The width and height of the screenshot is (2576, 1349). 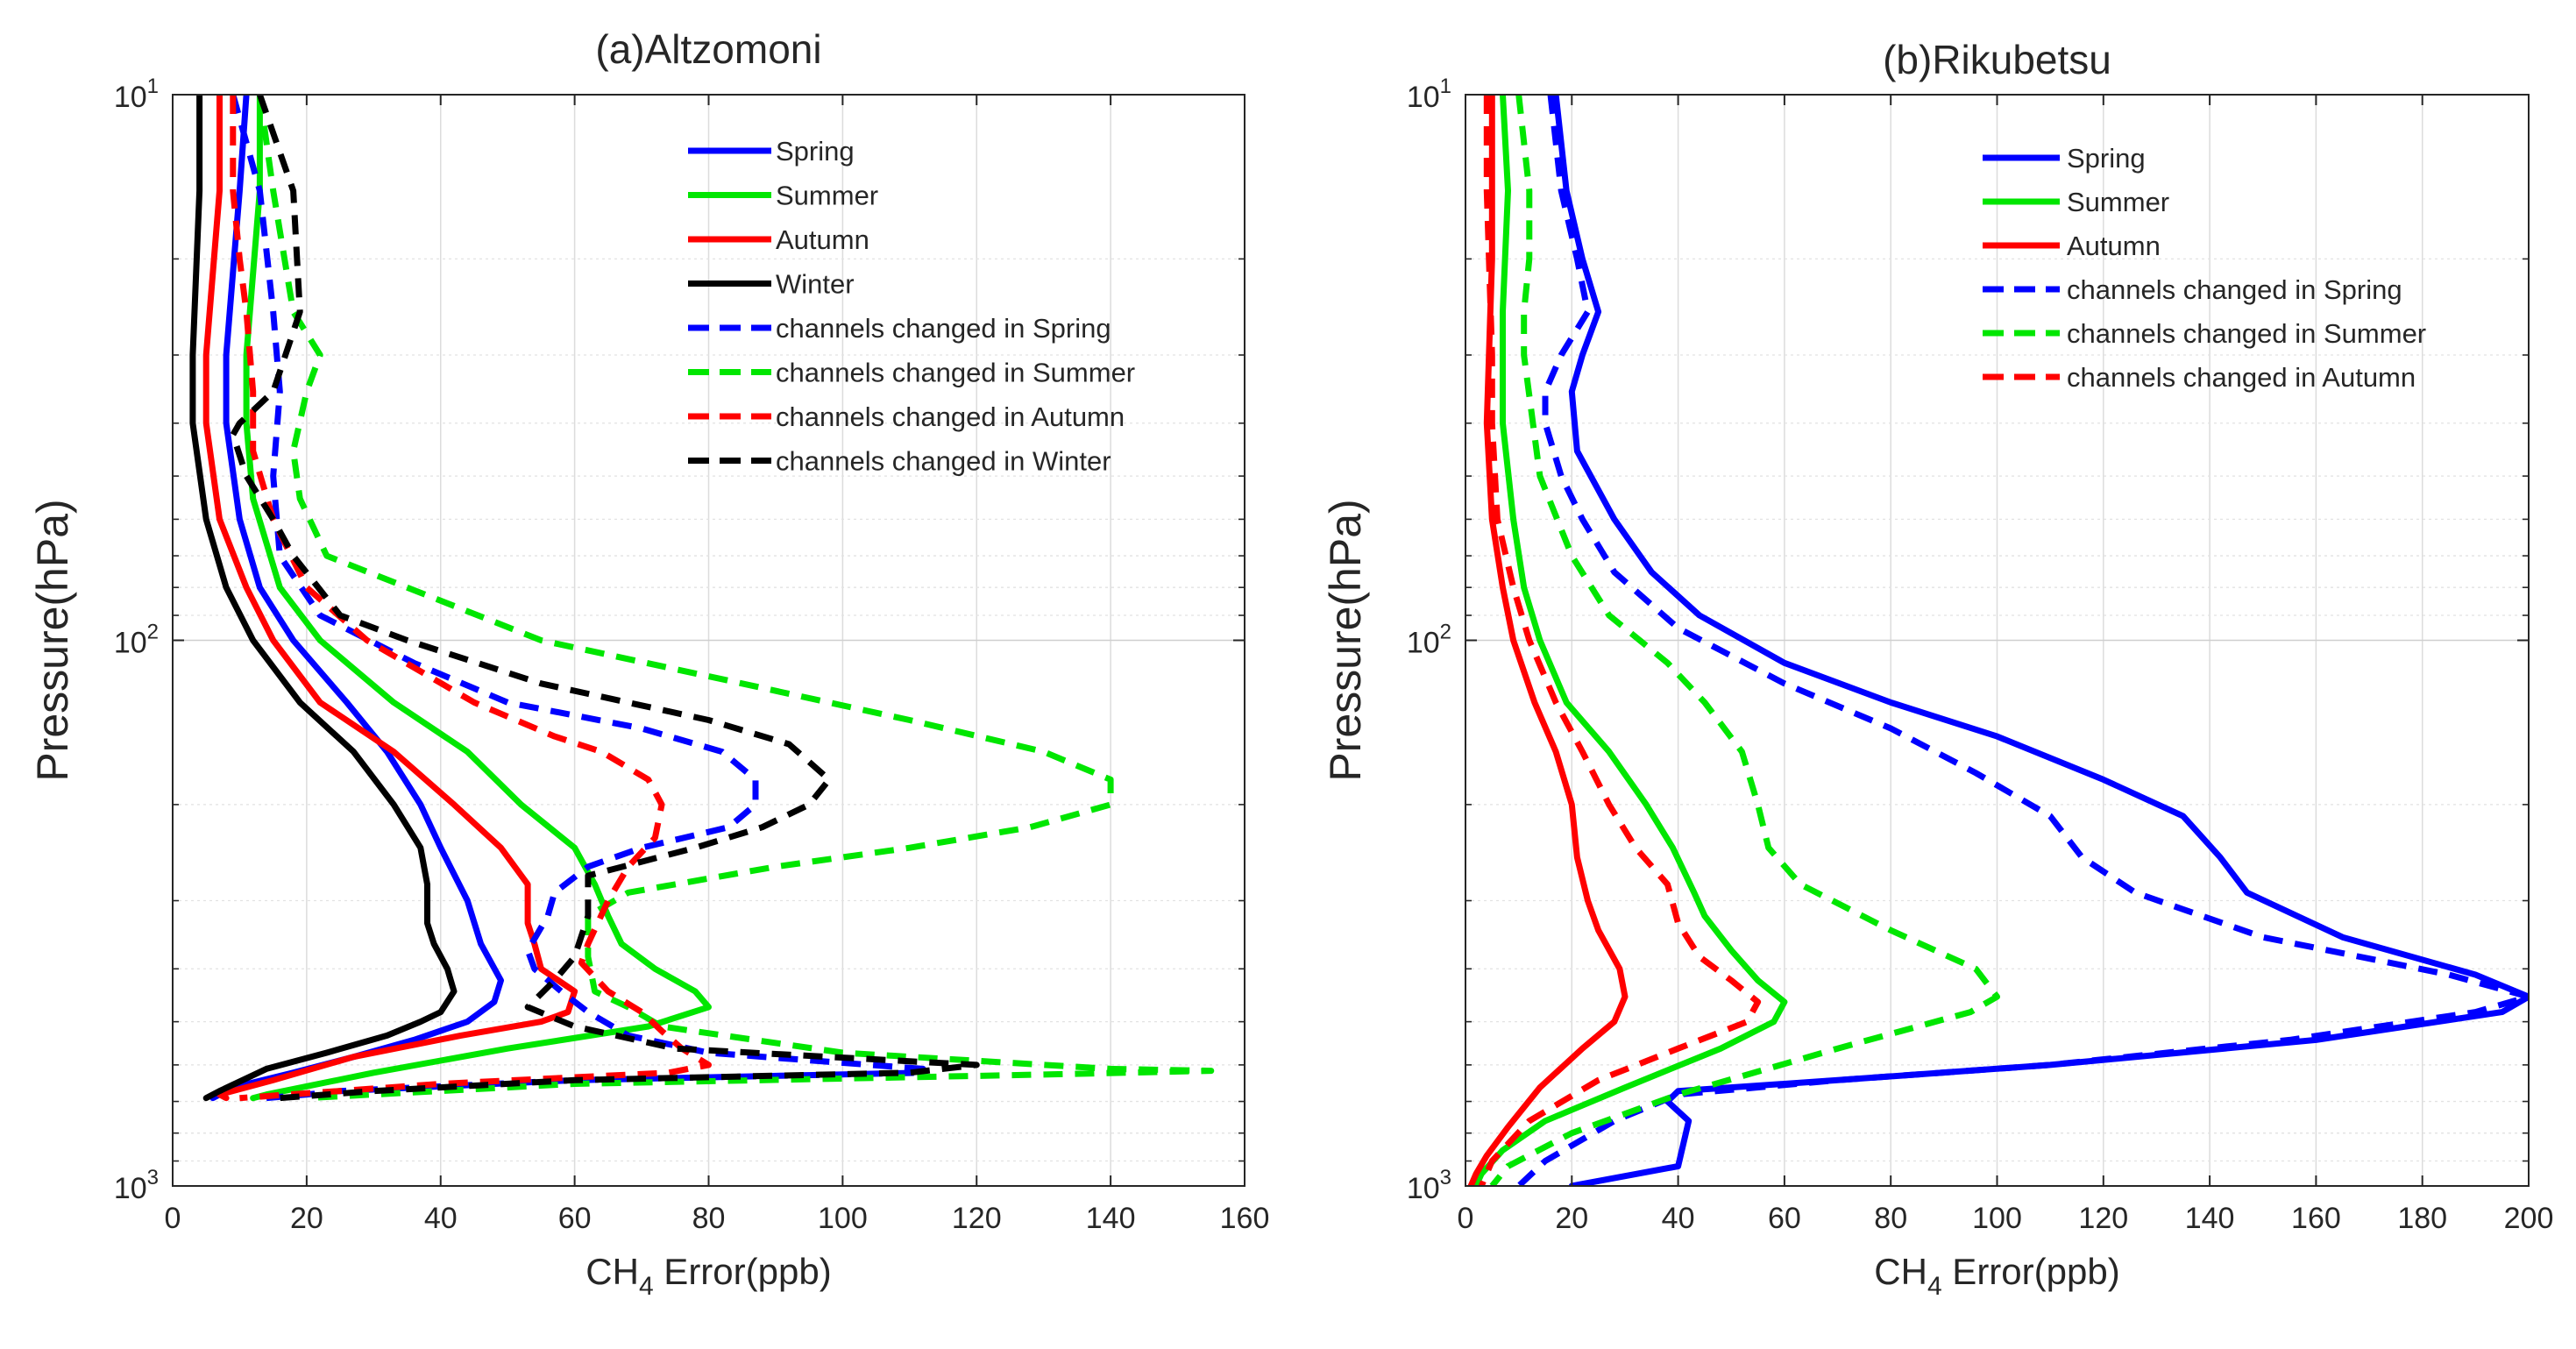 I want to click on legend-label: Winter, so click(x=815, y=284).